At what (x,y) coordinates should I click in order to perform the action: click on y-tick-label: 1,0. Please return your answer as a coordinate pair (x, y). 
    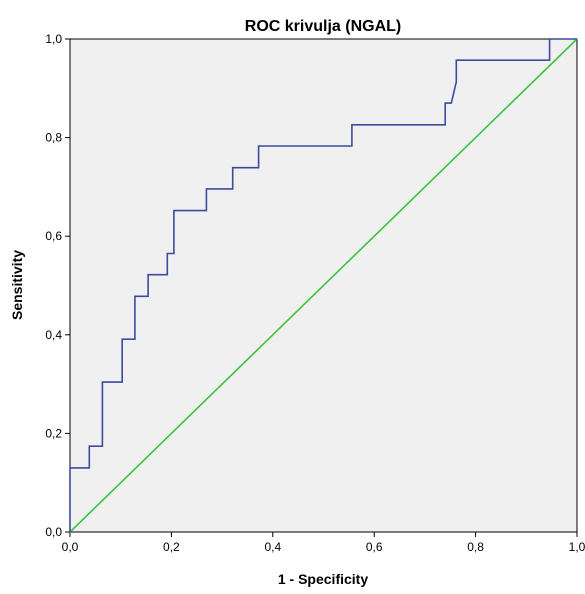
    Looking at the image, I should click on (53, 39).